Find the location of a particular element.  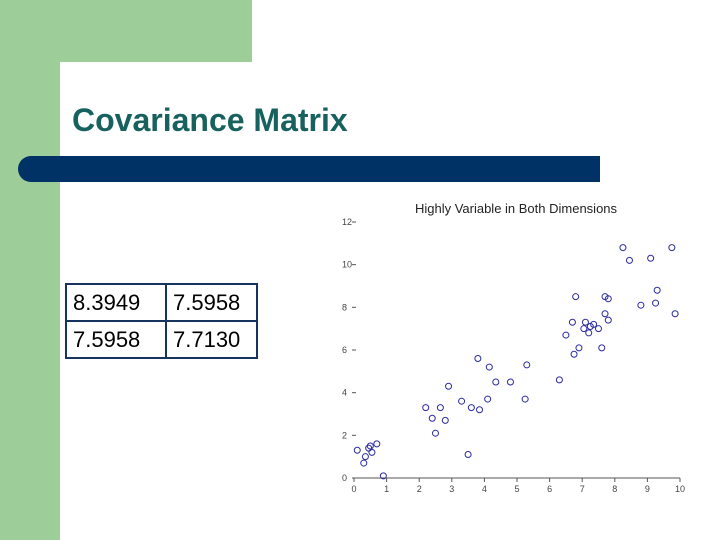

matrix-row: 8.3949 7.5958 is located at coordinates (161, 302).